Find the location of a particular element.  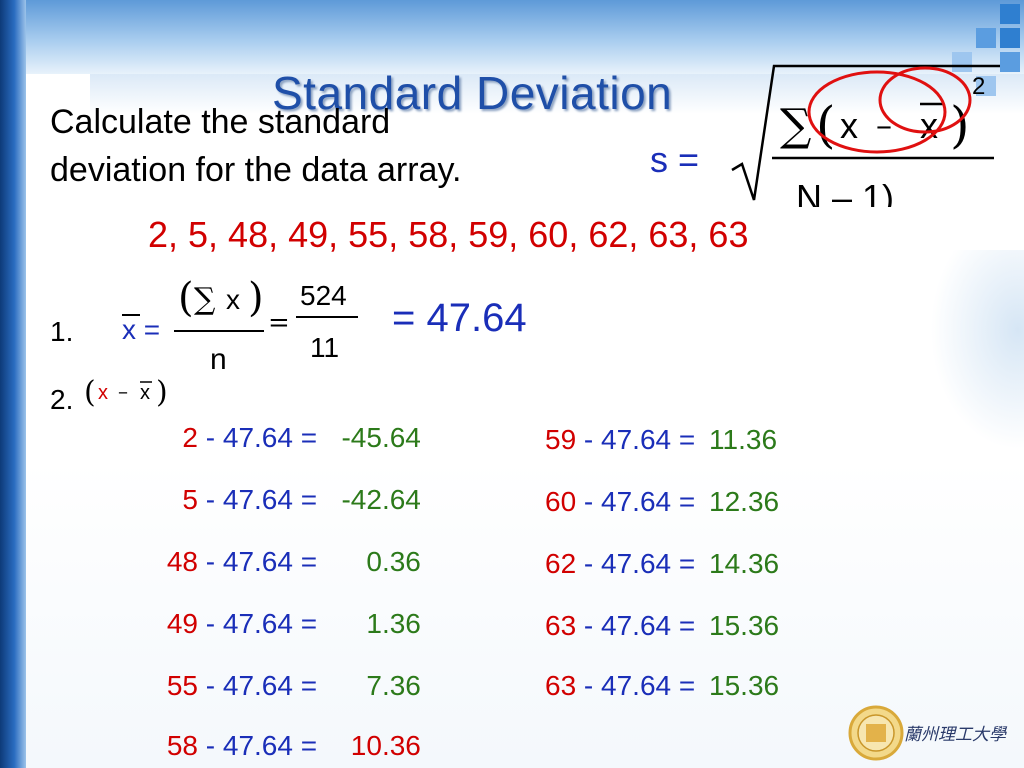

calc-row: 55 - 47.64 = 7.36 is located at coordinates (275, 686).